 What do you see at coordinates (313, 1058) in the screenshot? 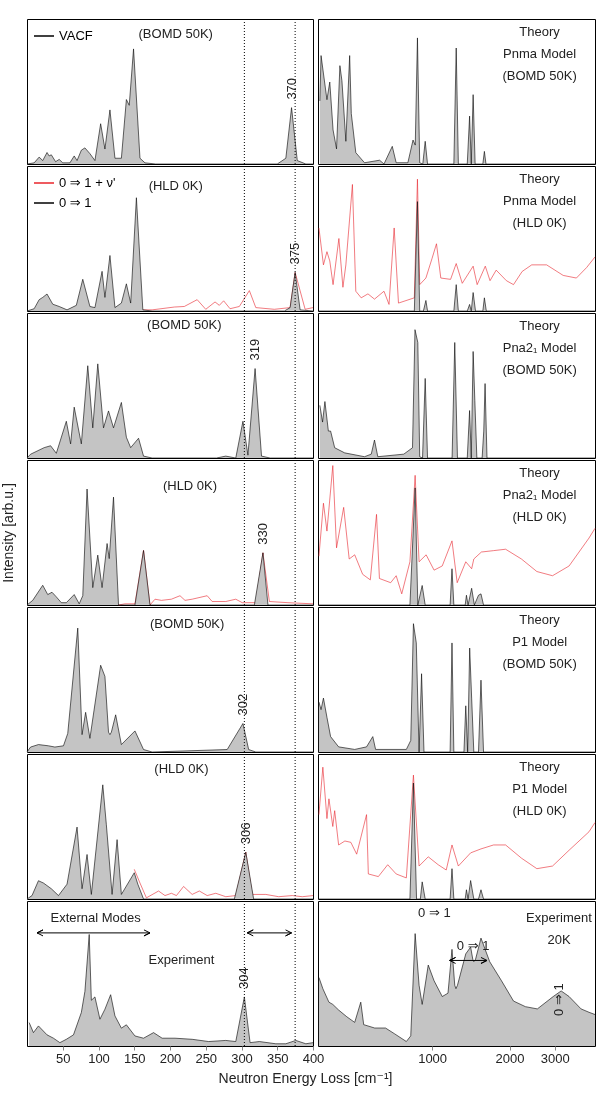
I see `x-tick-label: 400` at bounding box center [313, 1058].